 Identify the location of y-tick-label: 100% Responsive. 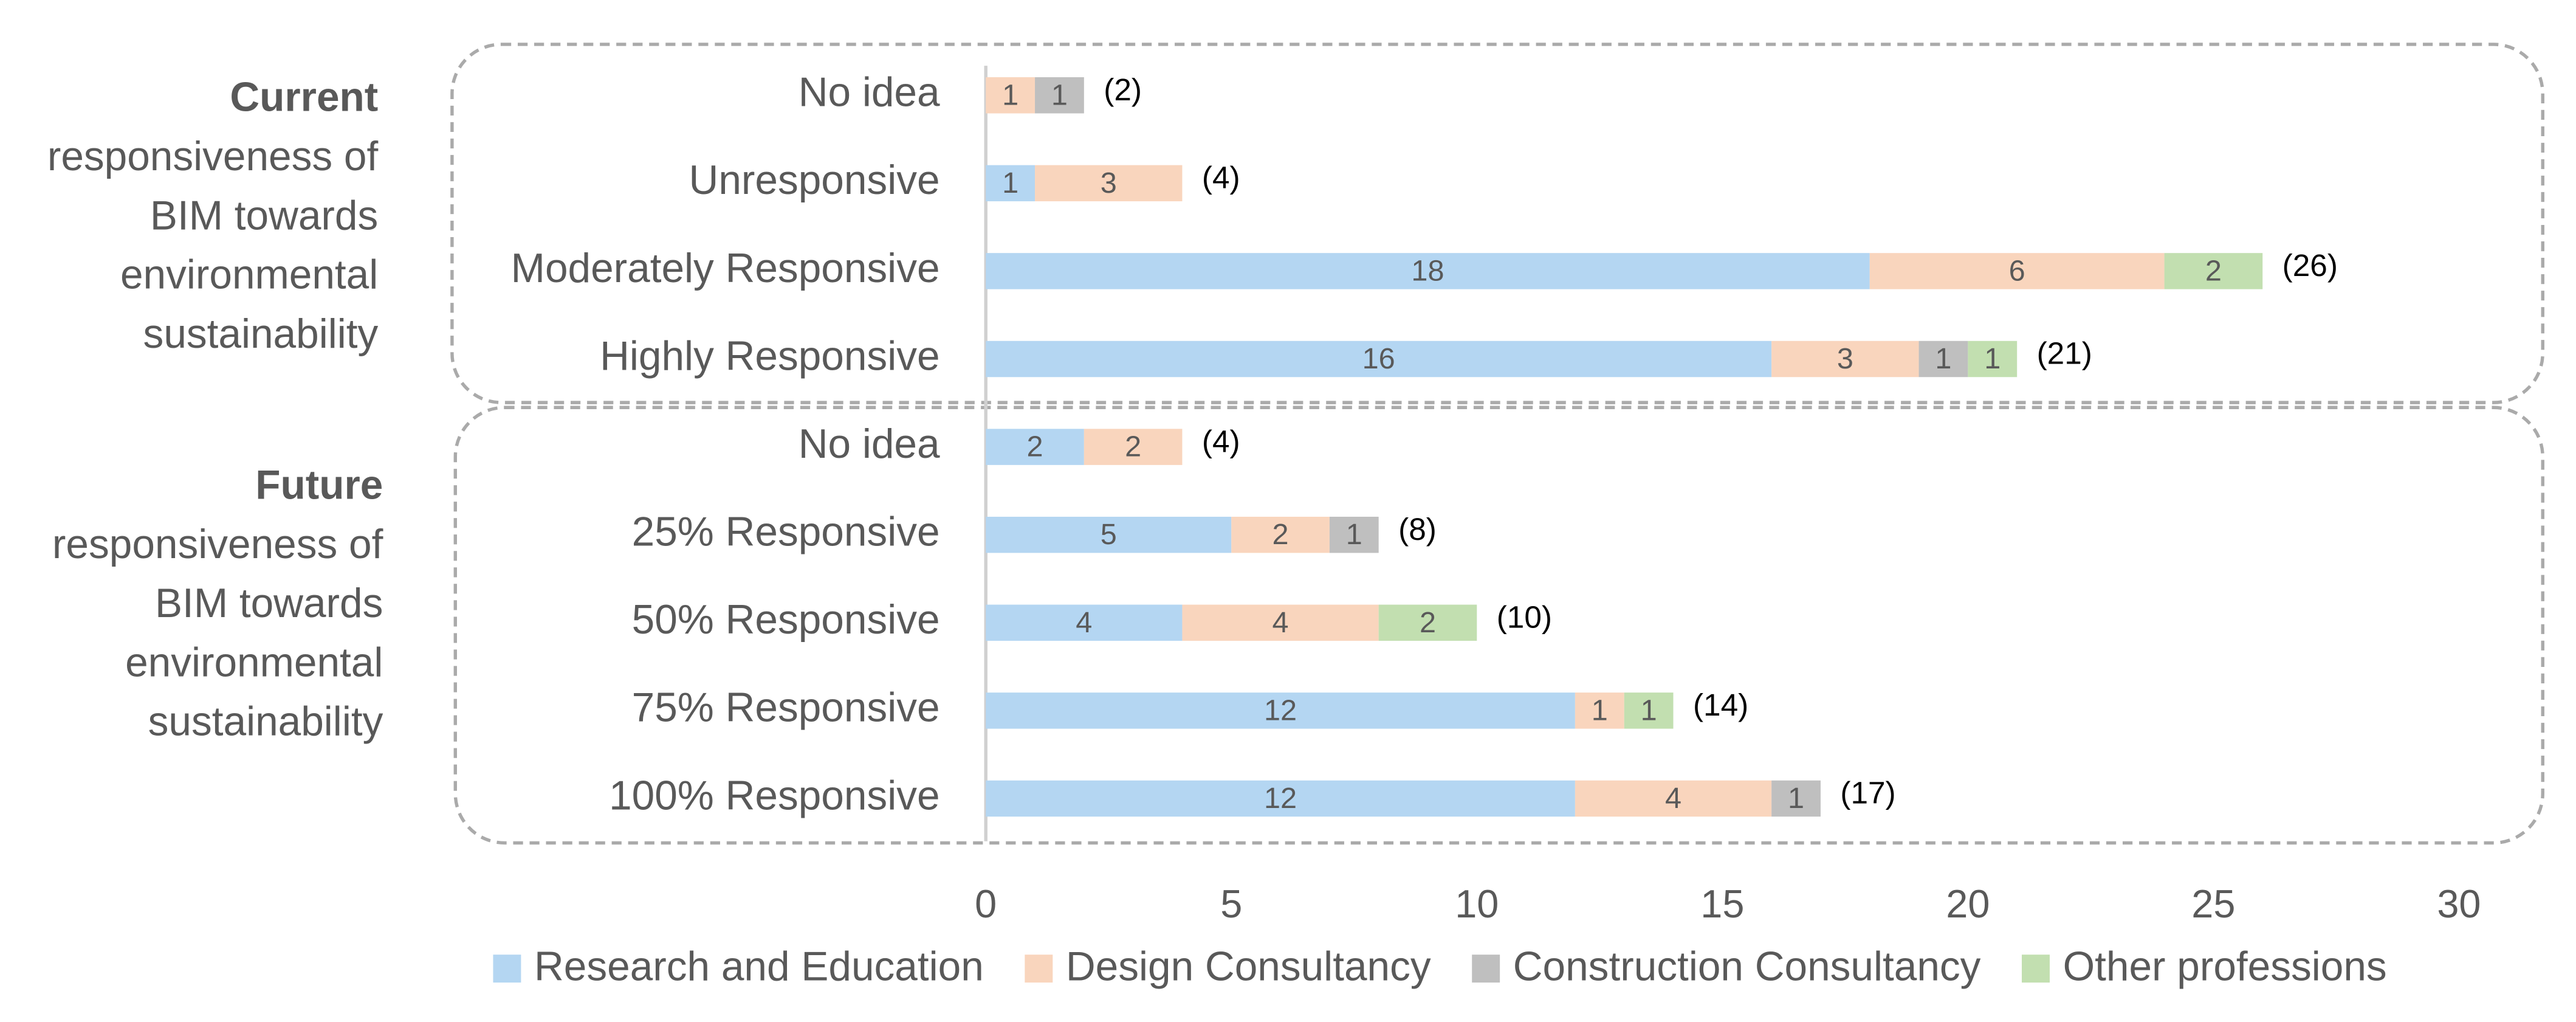
(774, 795).